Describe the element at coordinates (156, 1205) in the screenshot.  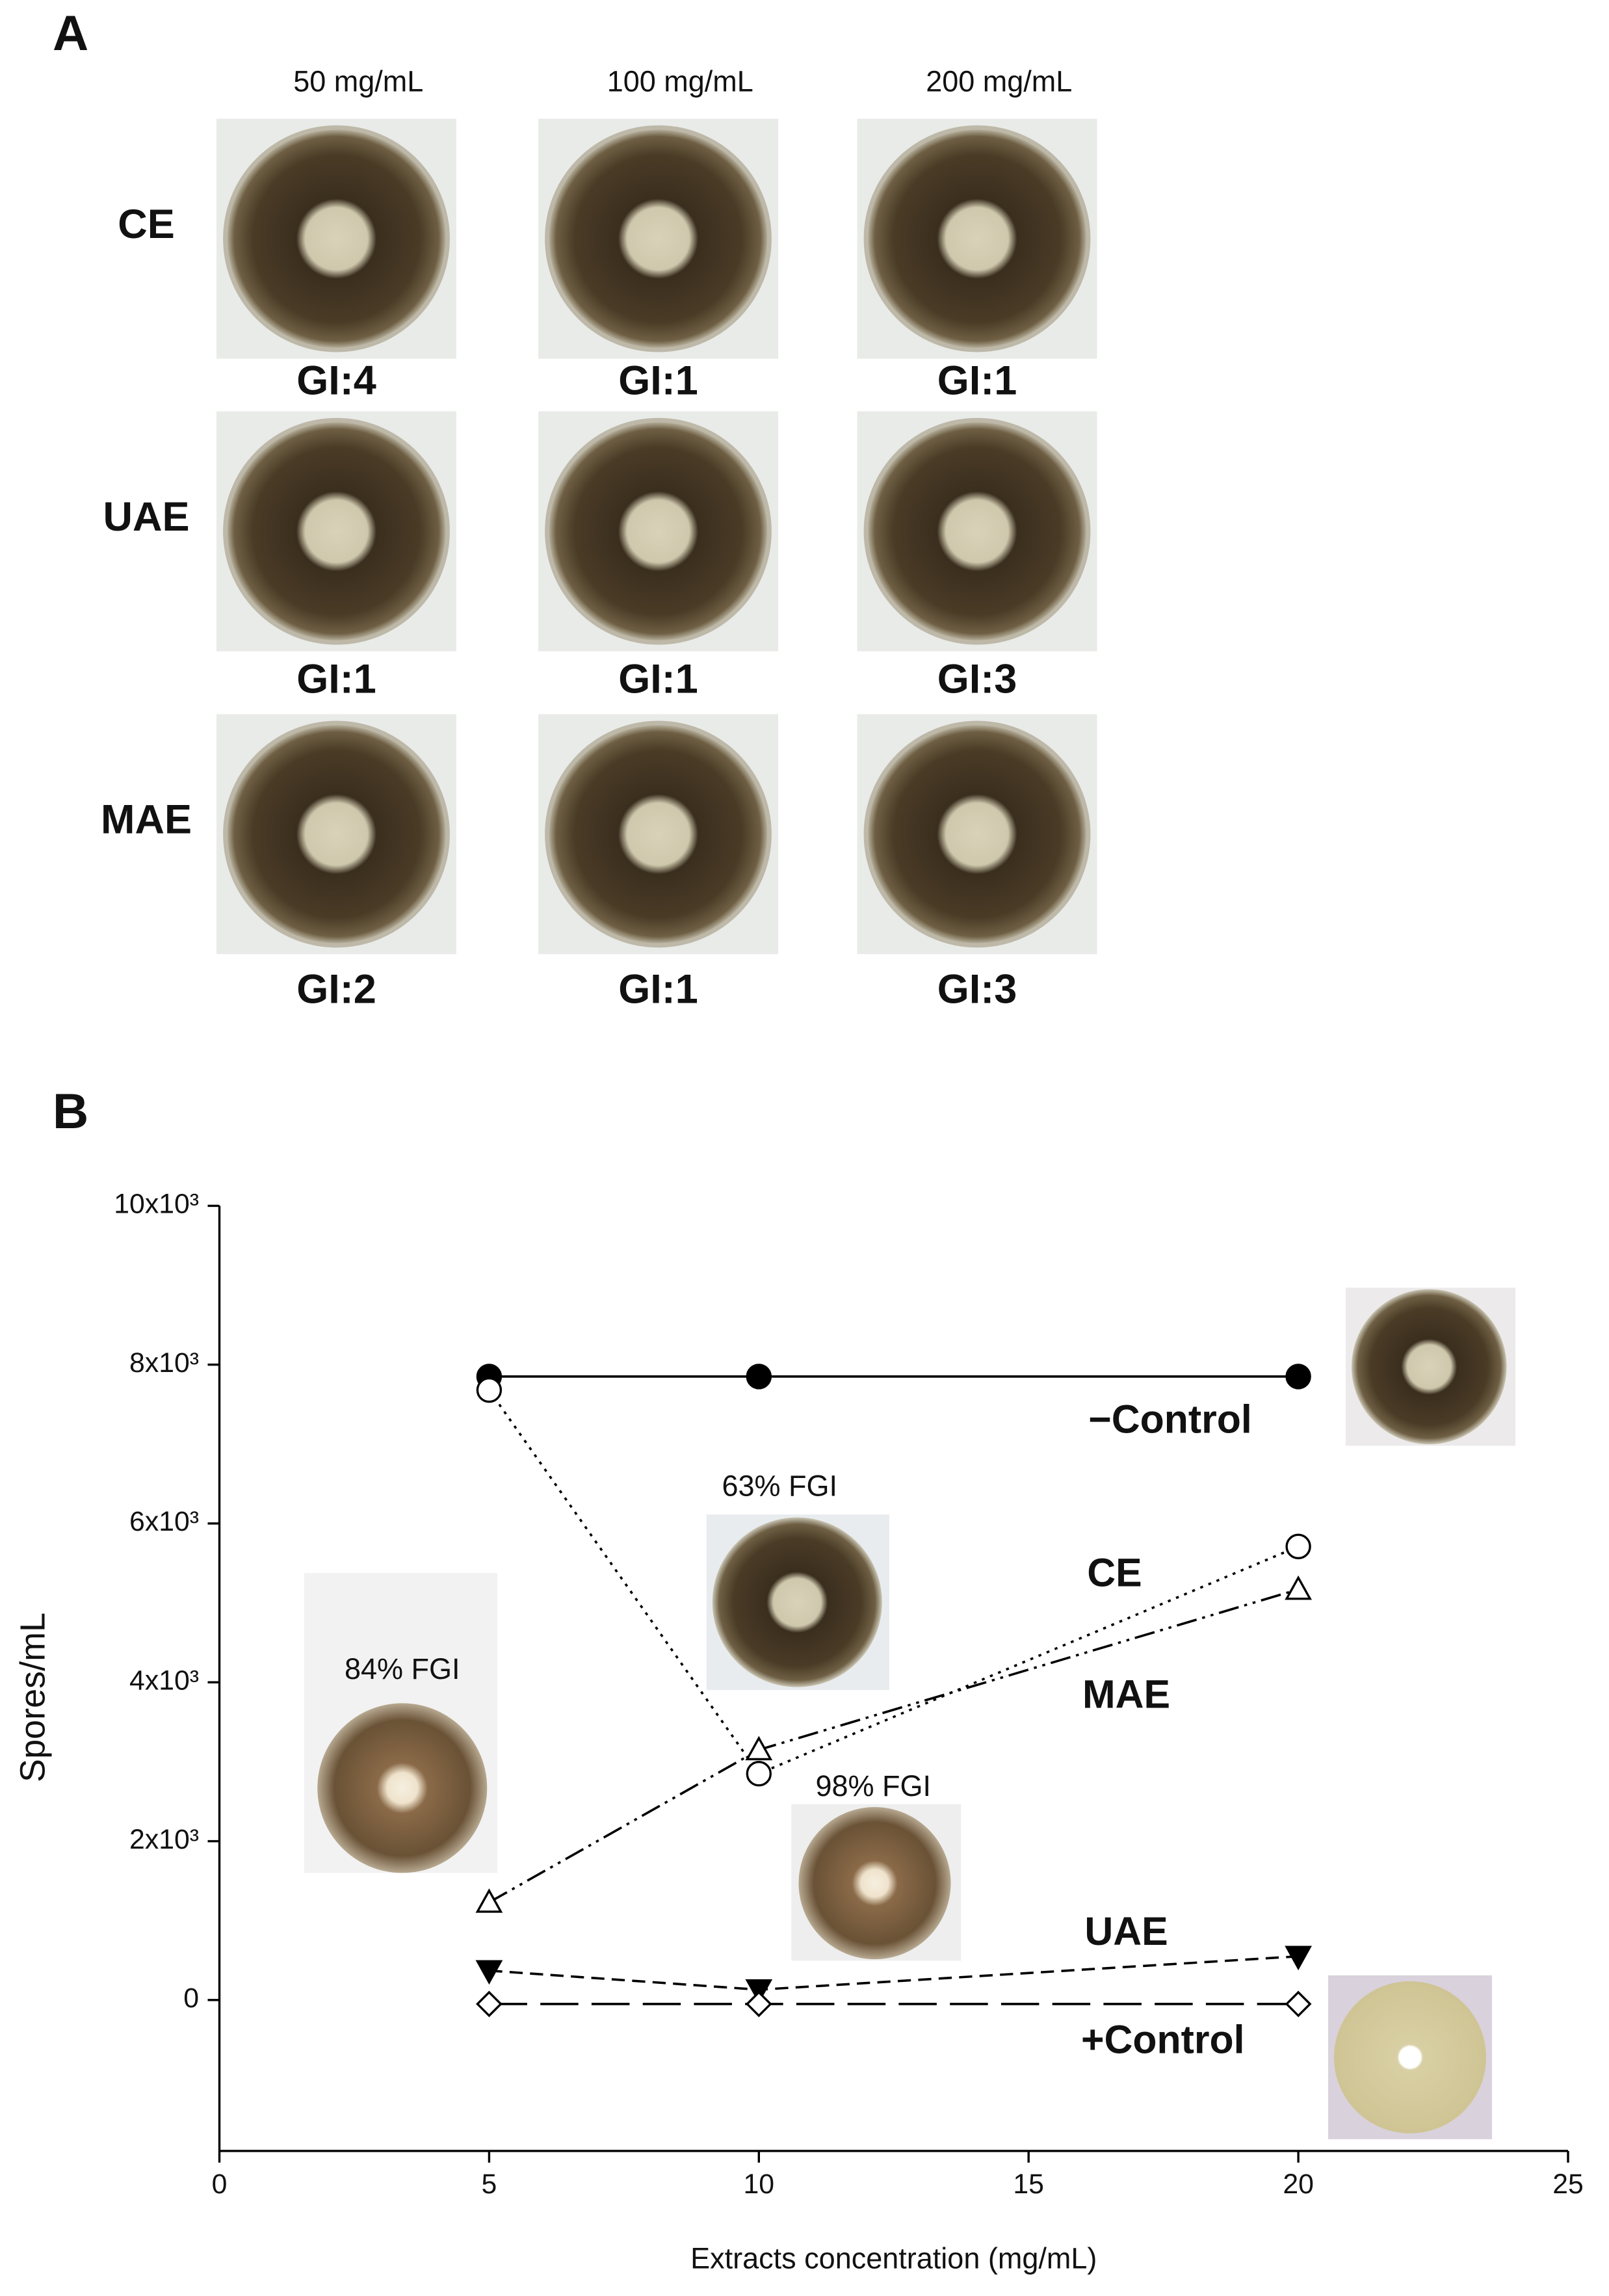
I see `y-tick-label: 10x10³` at that location.